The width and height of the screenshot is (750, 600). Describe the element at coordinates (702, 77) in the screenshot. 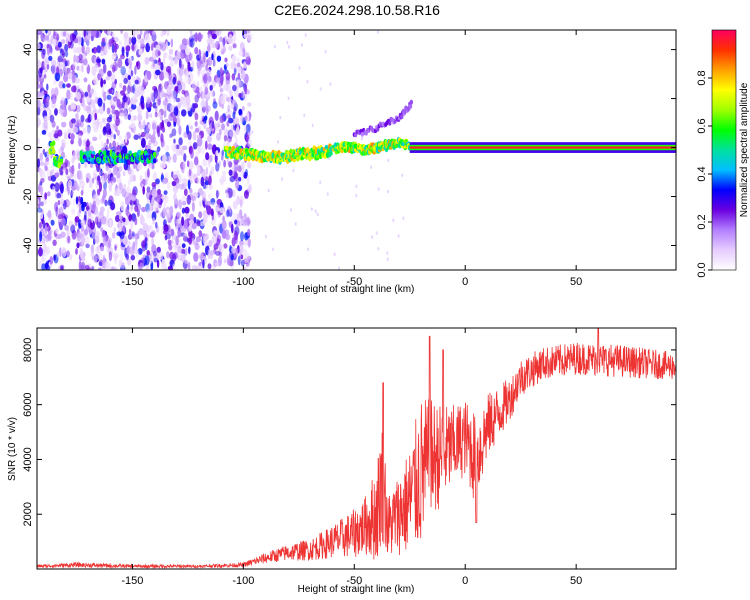

I see `colorbar-tick-label: 0.8` at that location.